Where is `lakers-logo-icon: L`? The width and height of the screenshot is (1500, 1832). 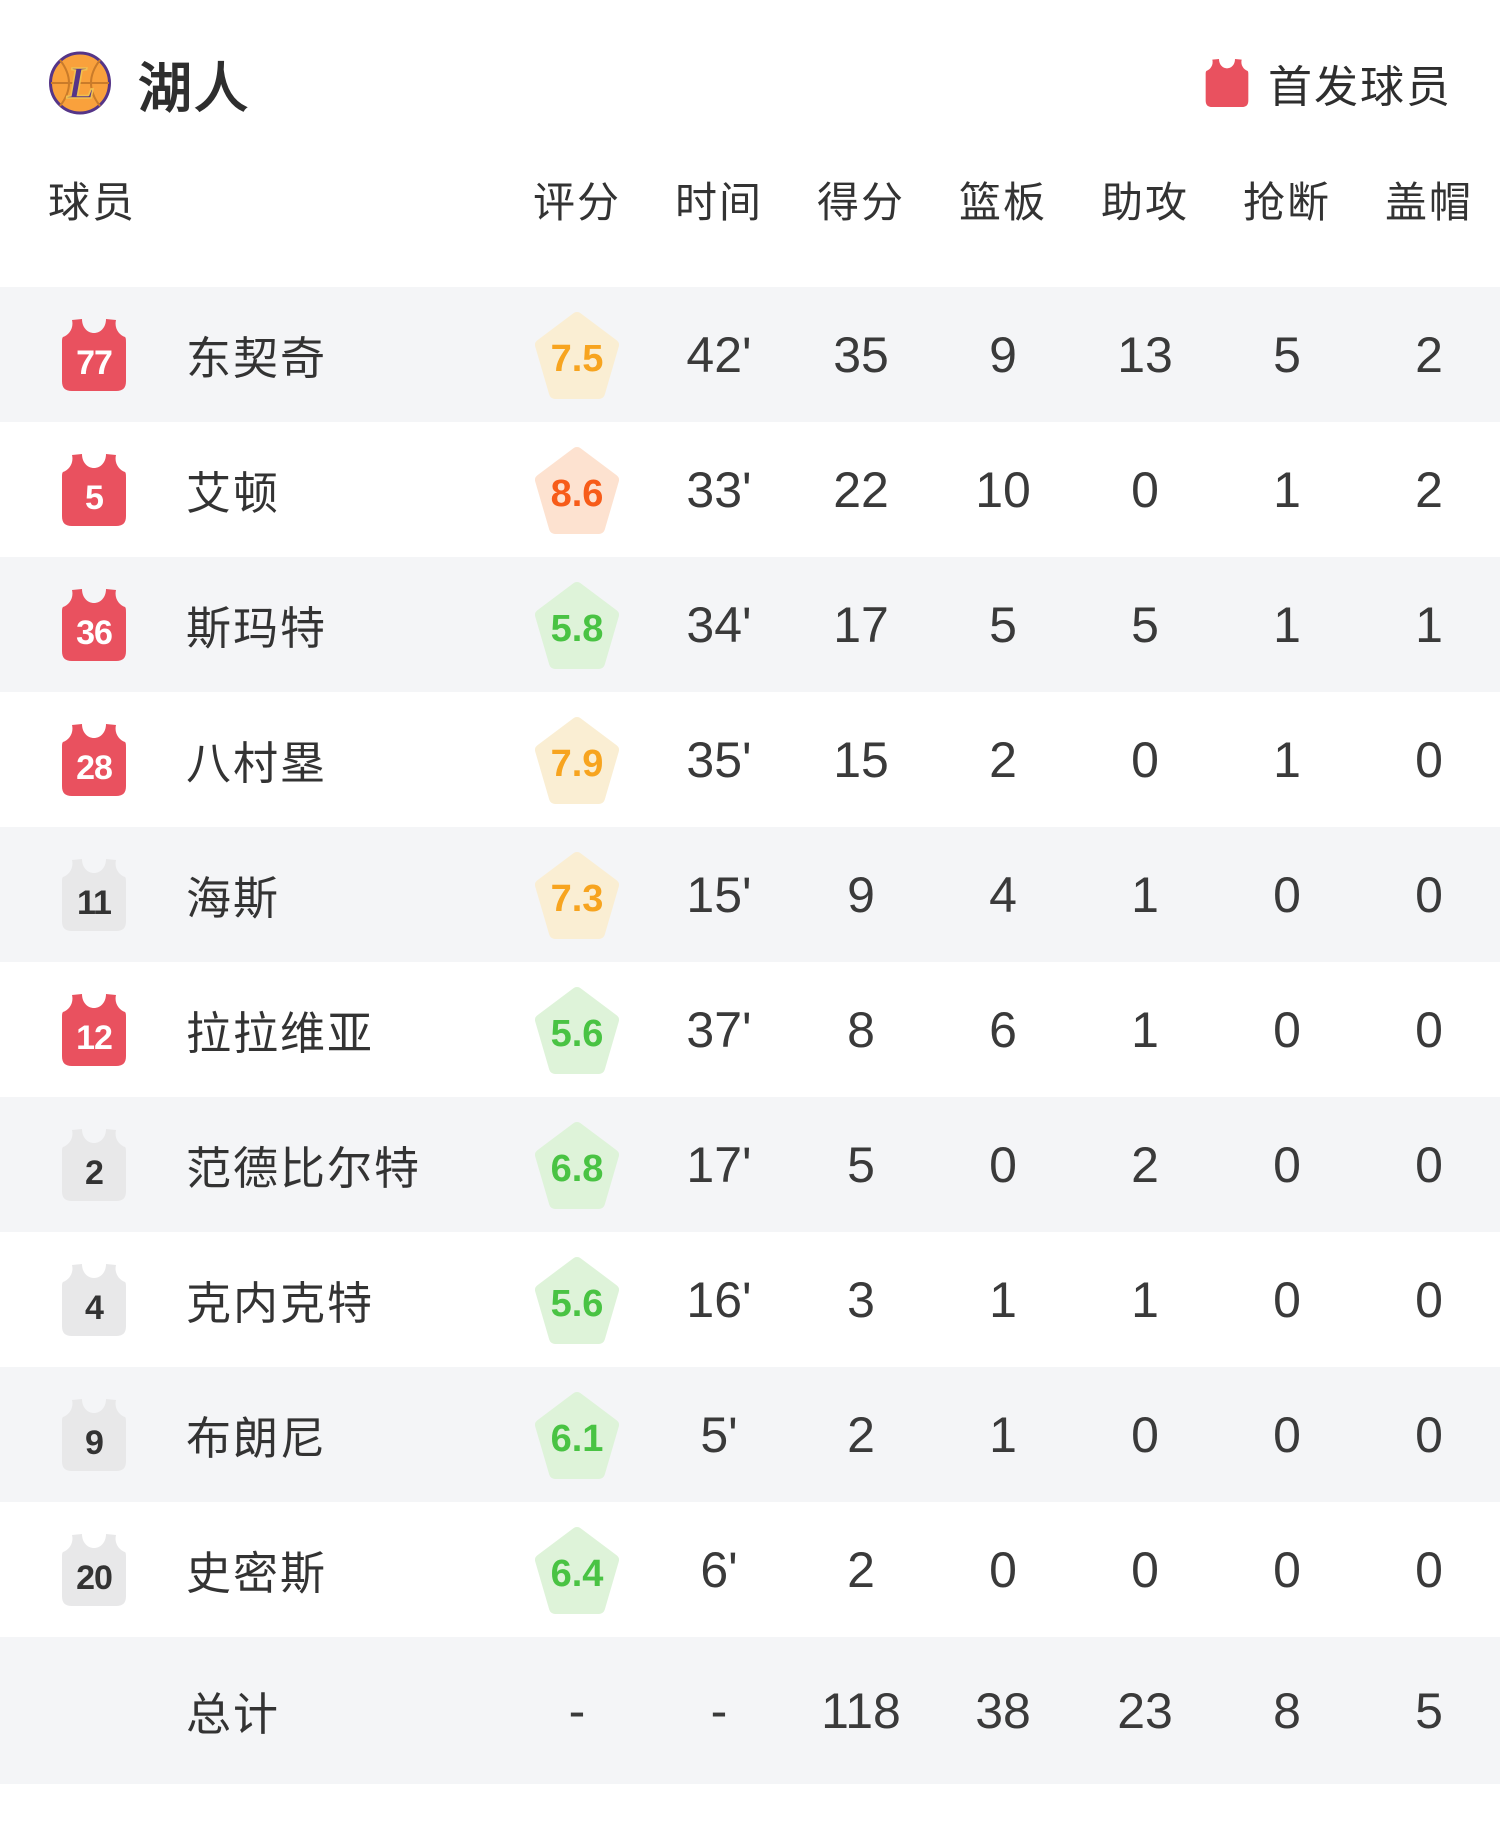
lakers-logo-icon: L is located at coordinates (80, 83).